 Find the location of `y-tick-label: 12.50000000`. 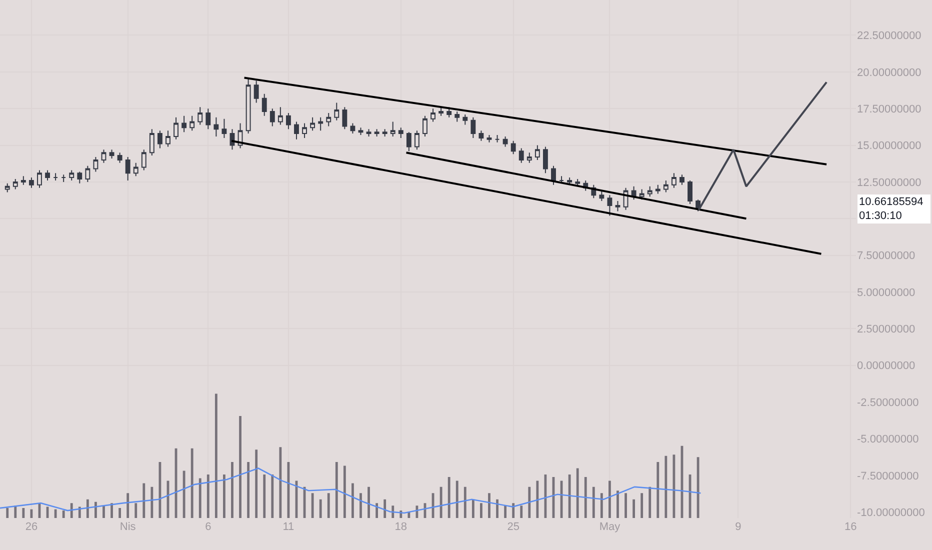

y-tick-label: 12.50000000 is located at coordinates (889, 182).